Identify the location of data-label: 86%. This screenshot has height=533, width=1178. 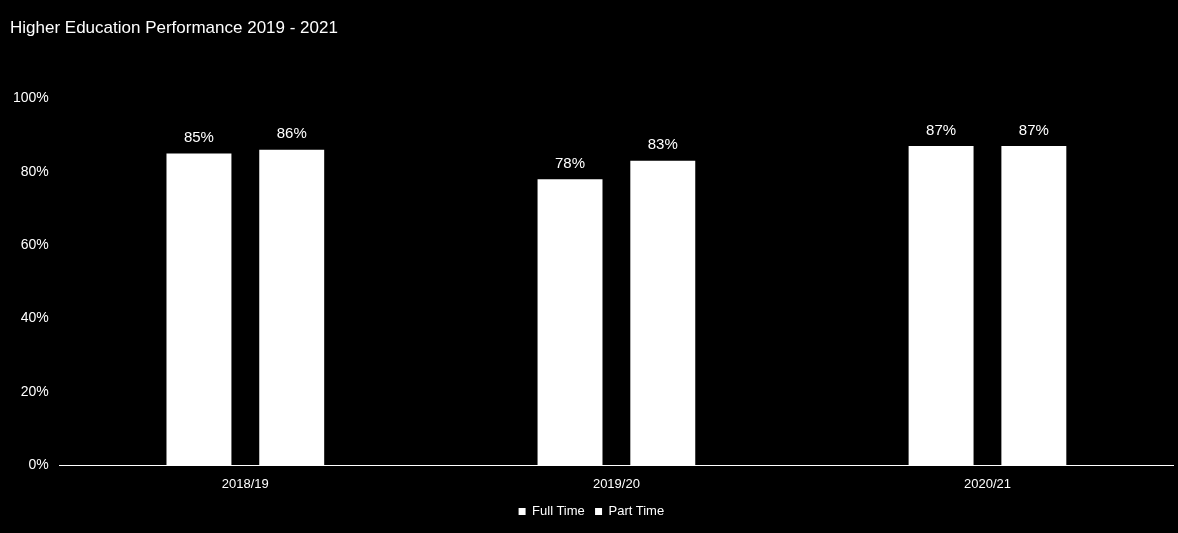
(291, 133).